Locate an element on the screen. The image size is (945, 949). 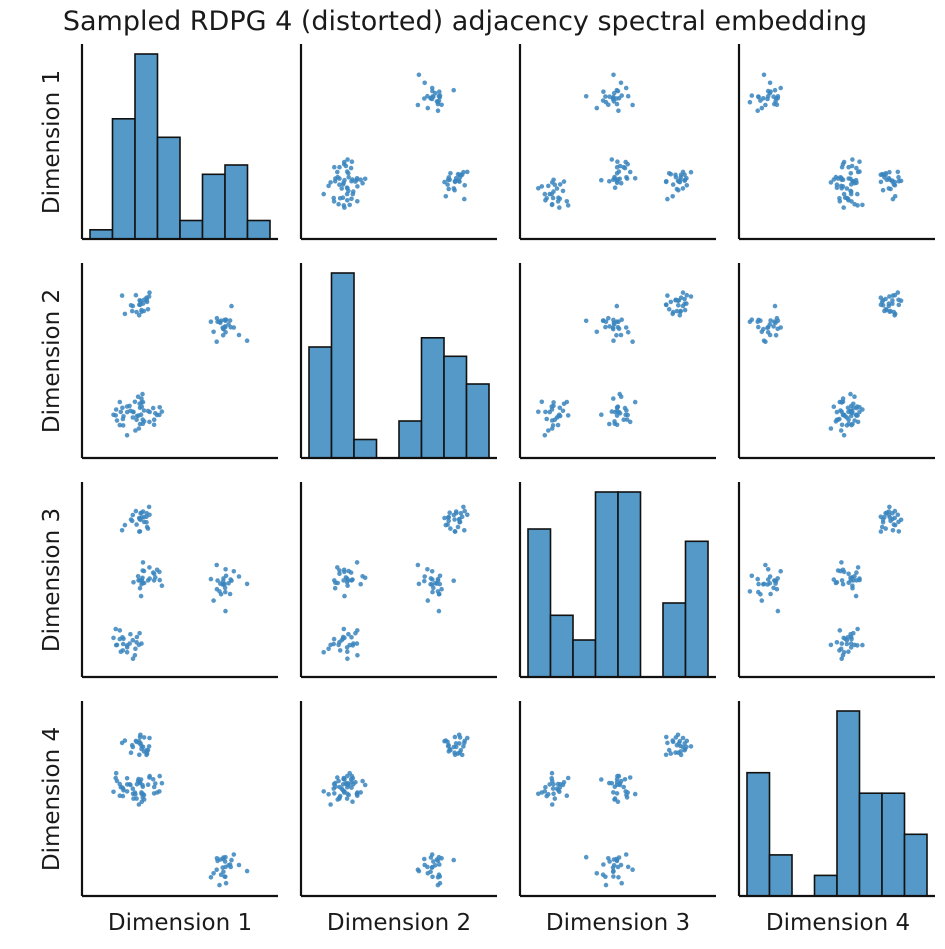
x-axis-label-dimension-1: Dimension 1 is located at coordinates (180, 923).